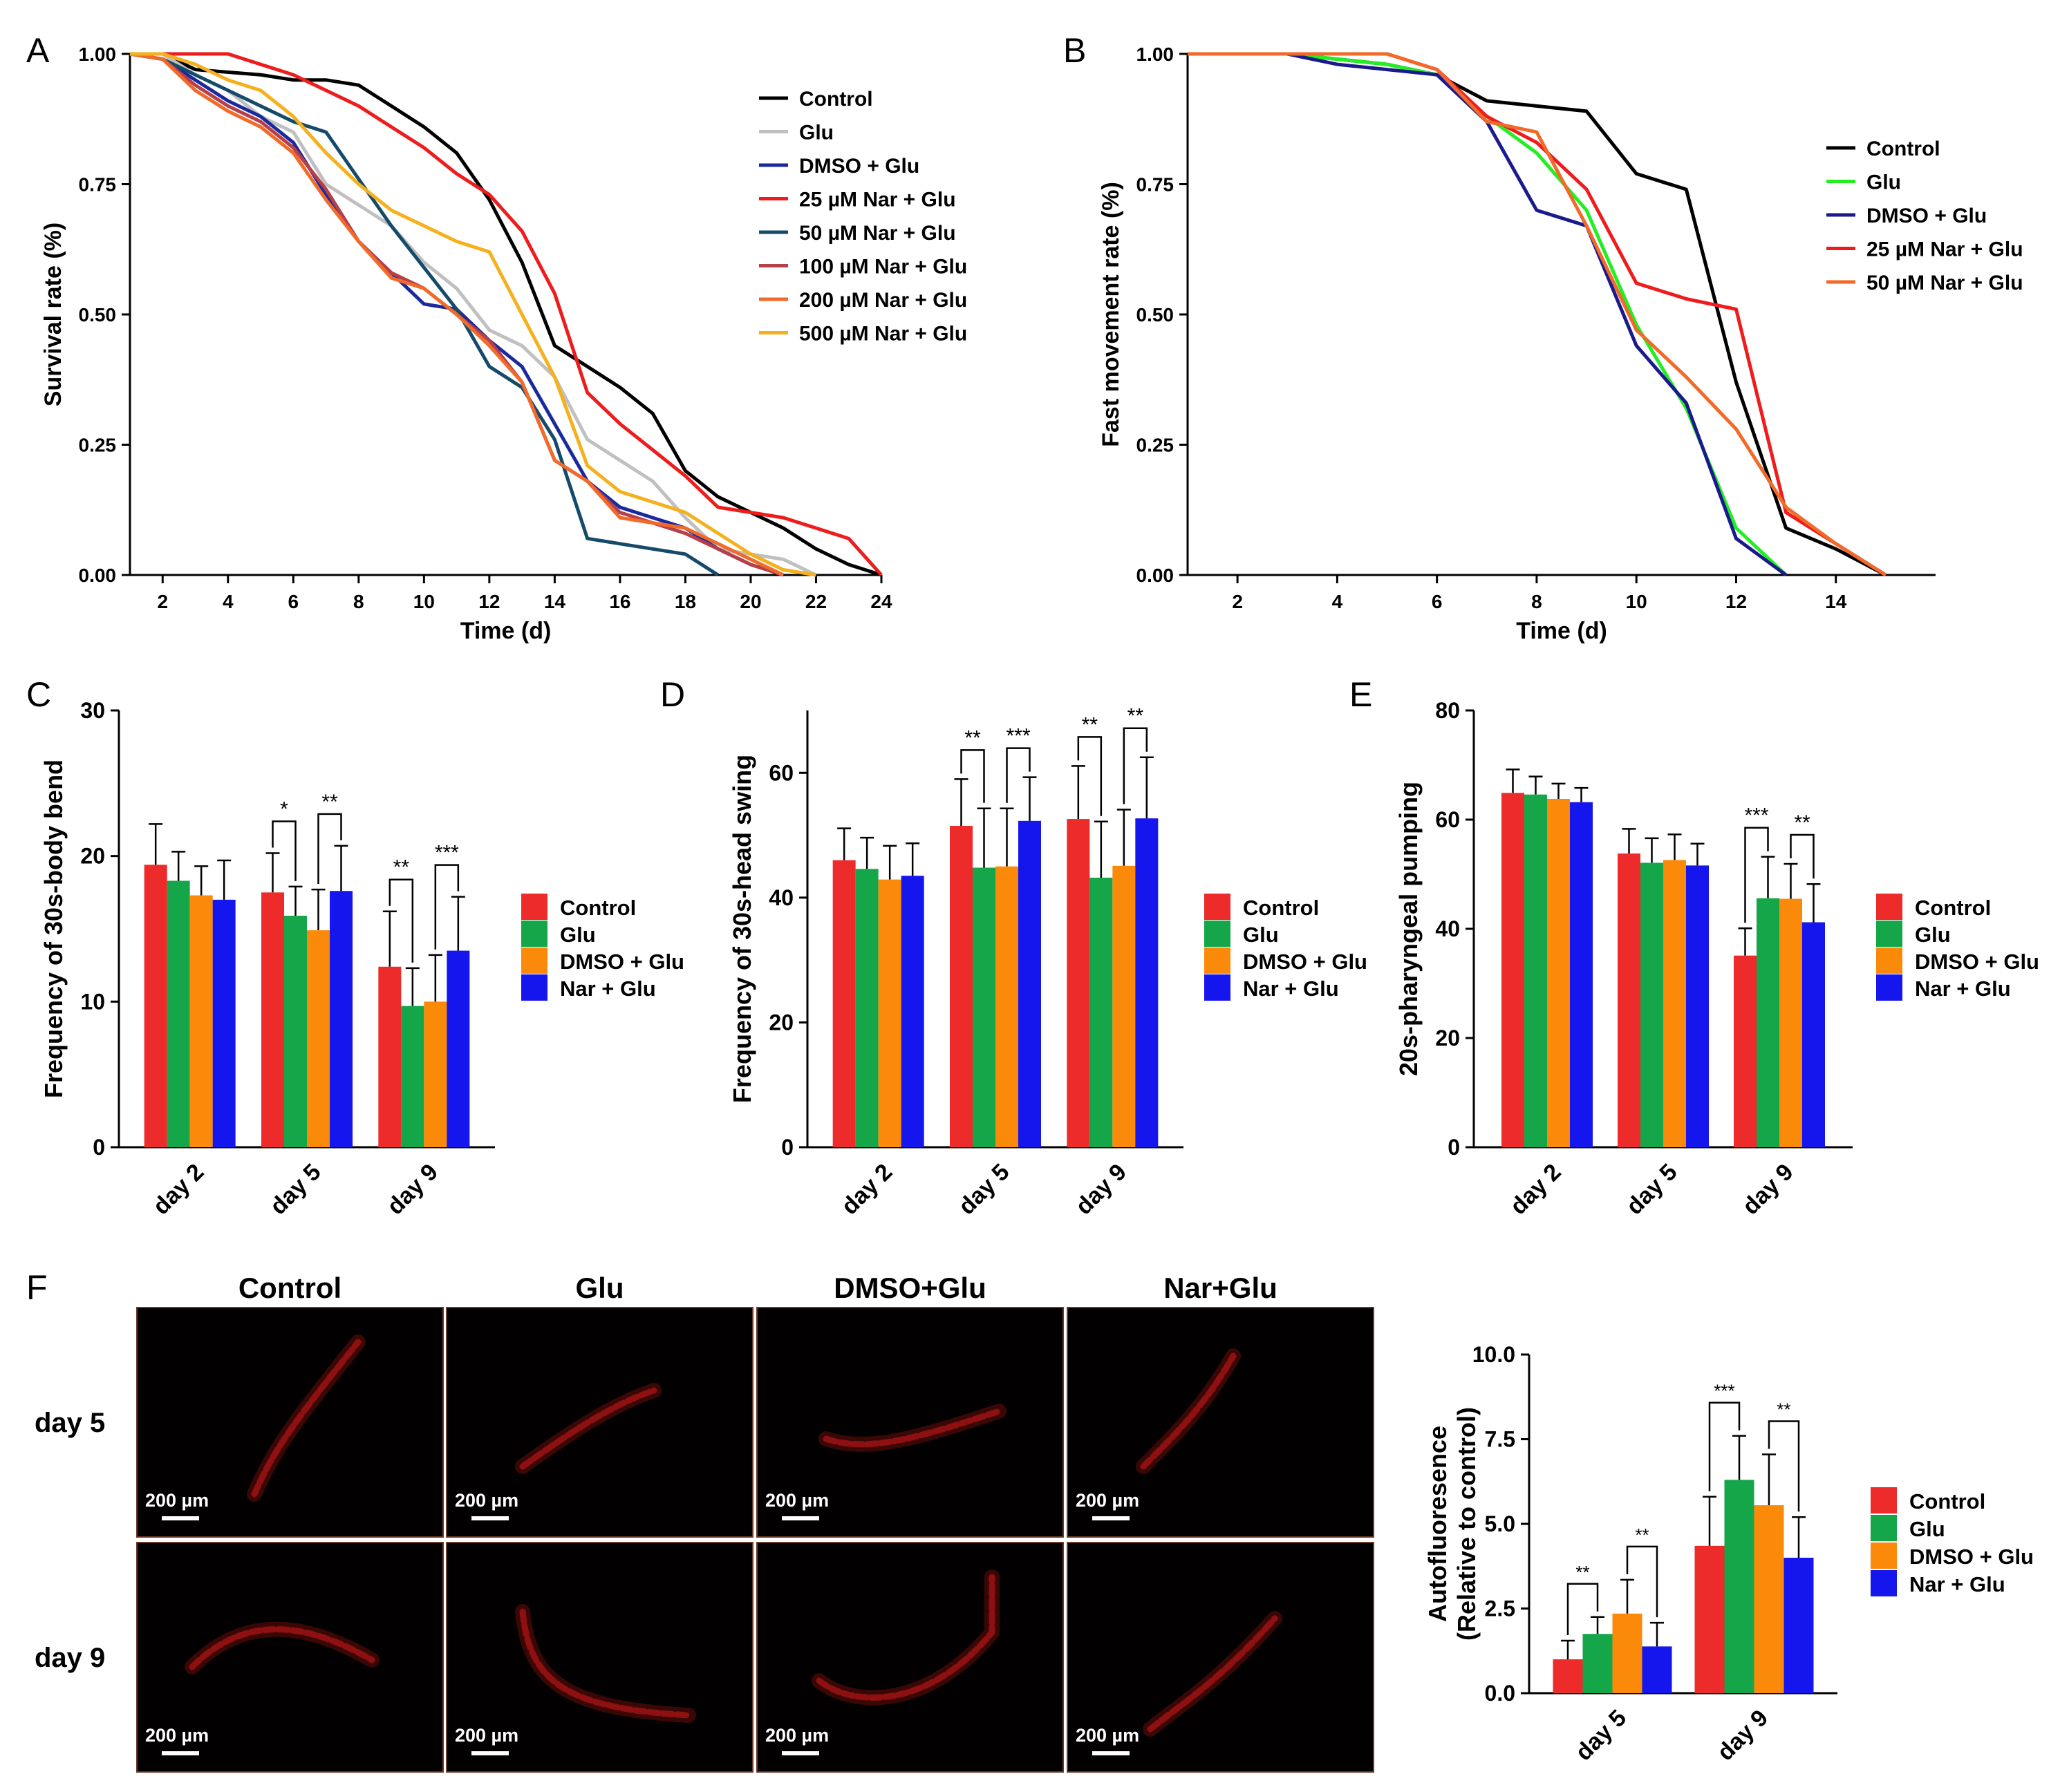  What do you see at coordinates (883, 301) in the screenshot?
I see `legend-label: 200 µM Nar + Glu` at bounding box center [883, 301].